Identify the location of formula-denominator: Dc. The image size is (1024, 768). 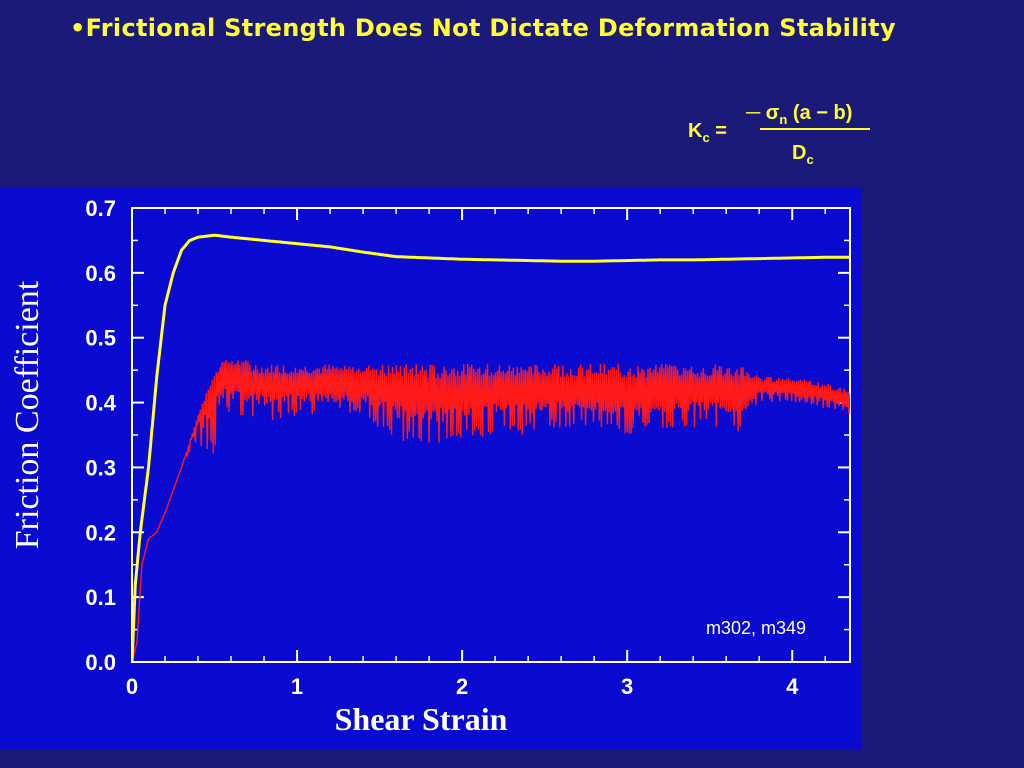
(803, 154).